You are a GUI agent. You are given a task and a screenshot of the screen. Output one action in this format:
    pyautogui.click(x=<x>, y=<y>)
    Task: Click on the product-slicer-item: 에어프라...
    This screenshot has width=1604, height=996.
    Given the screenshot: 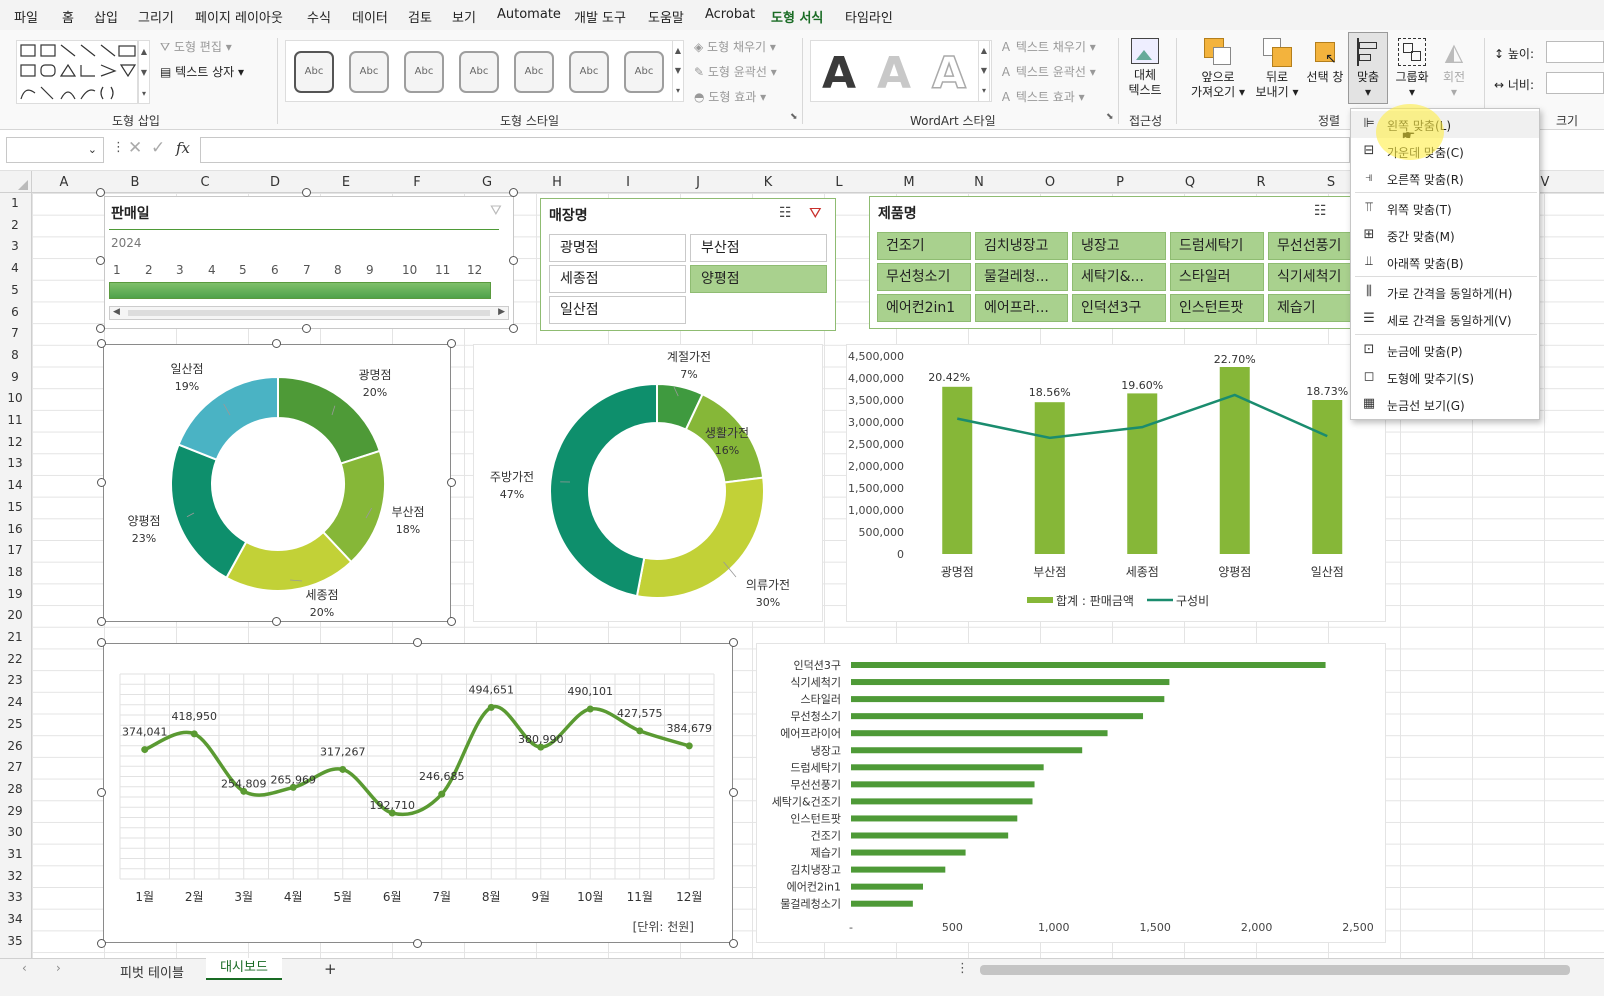 What is the action you would take?
    pyautogui.click(x=1021, y=308)
    